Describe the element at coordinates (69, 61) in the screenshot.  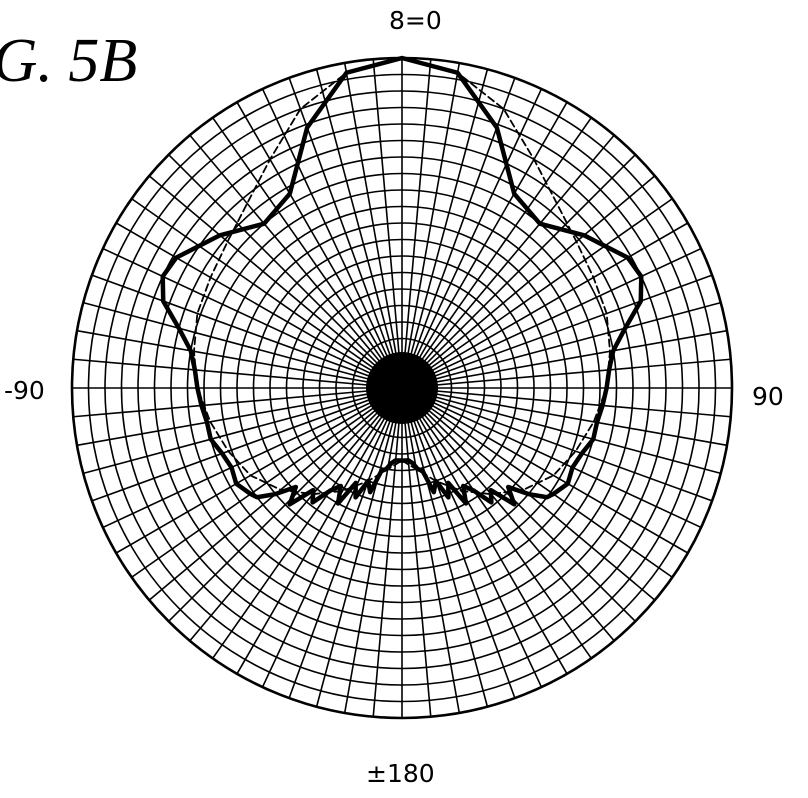
I see `figure-label: IG. 5B` at that location.